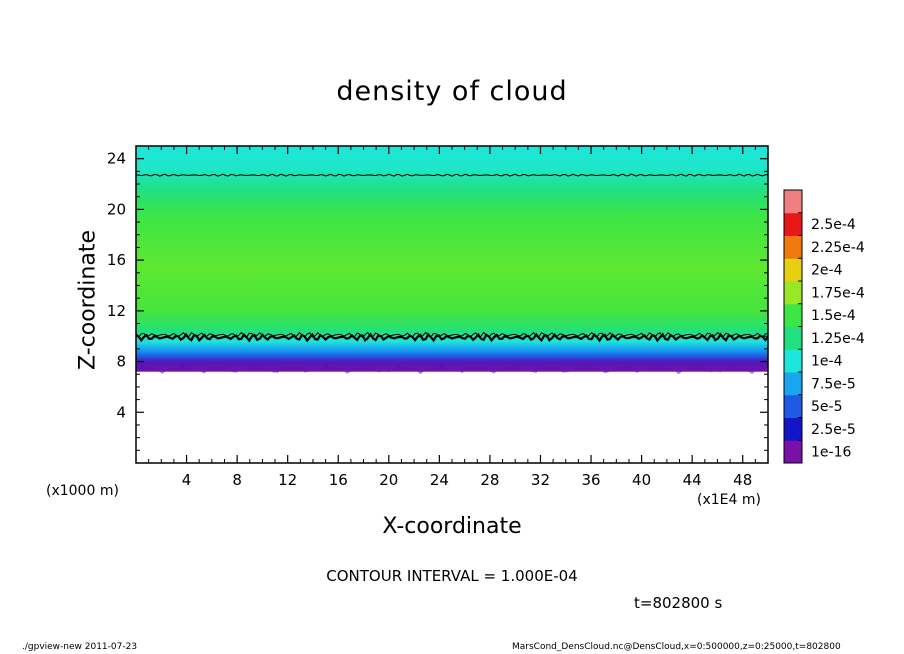  Describe the element at coordinates (641, 480) in the screenshot. I see `x-tick-label: 40` at that location.